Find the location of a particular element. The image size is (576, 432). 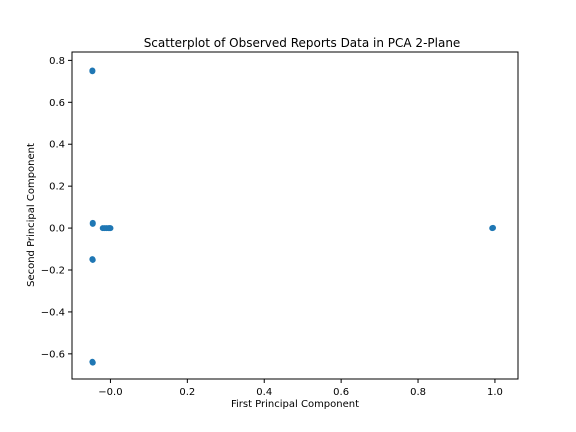

y-tick-label: −0.4 is located at coordinates (53, 312).